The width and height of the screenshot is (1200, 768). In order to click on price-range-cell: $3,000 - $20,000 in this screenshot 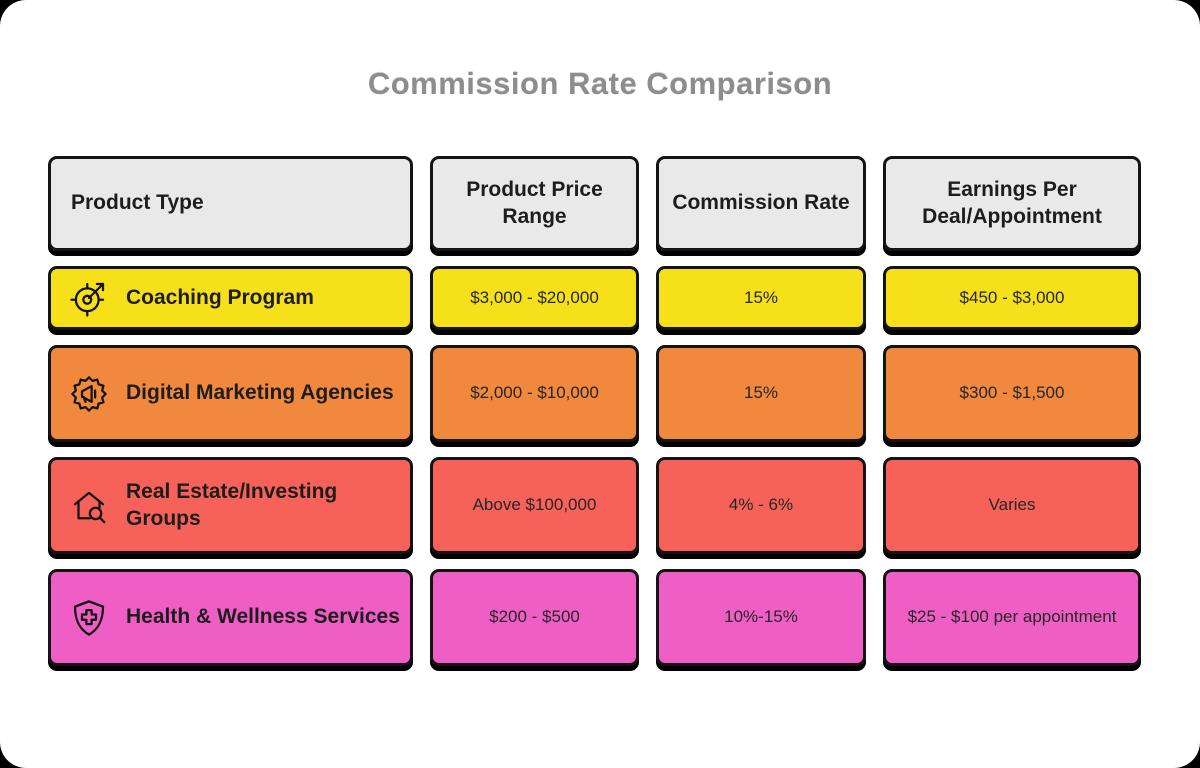, I will do `click(534, 298)`.